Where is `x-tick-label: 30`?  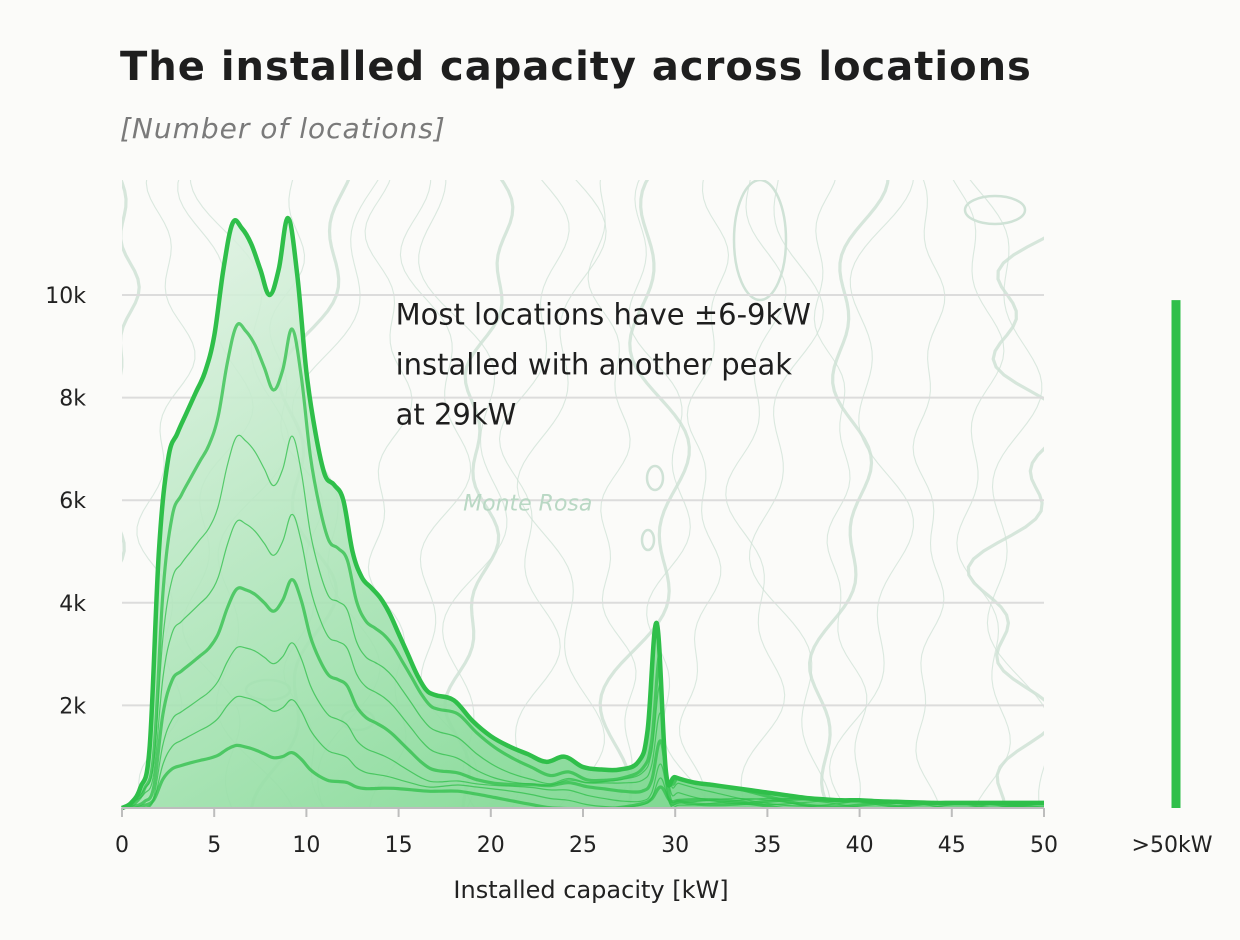
x-tick-label: 30 is located at coordinates (675, 845).